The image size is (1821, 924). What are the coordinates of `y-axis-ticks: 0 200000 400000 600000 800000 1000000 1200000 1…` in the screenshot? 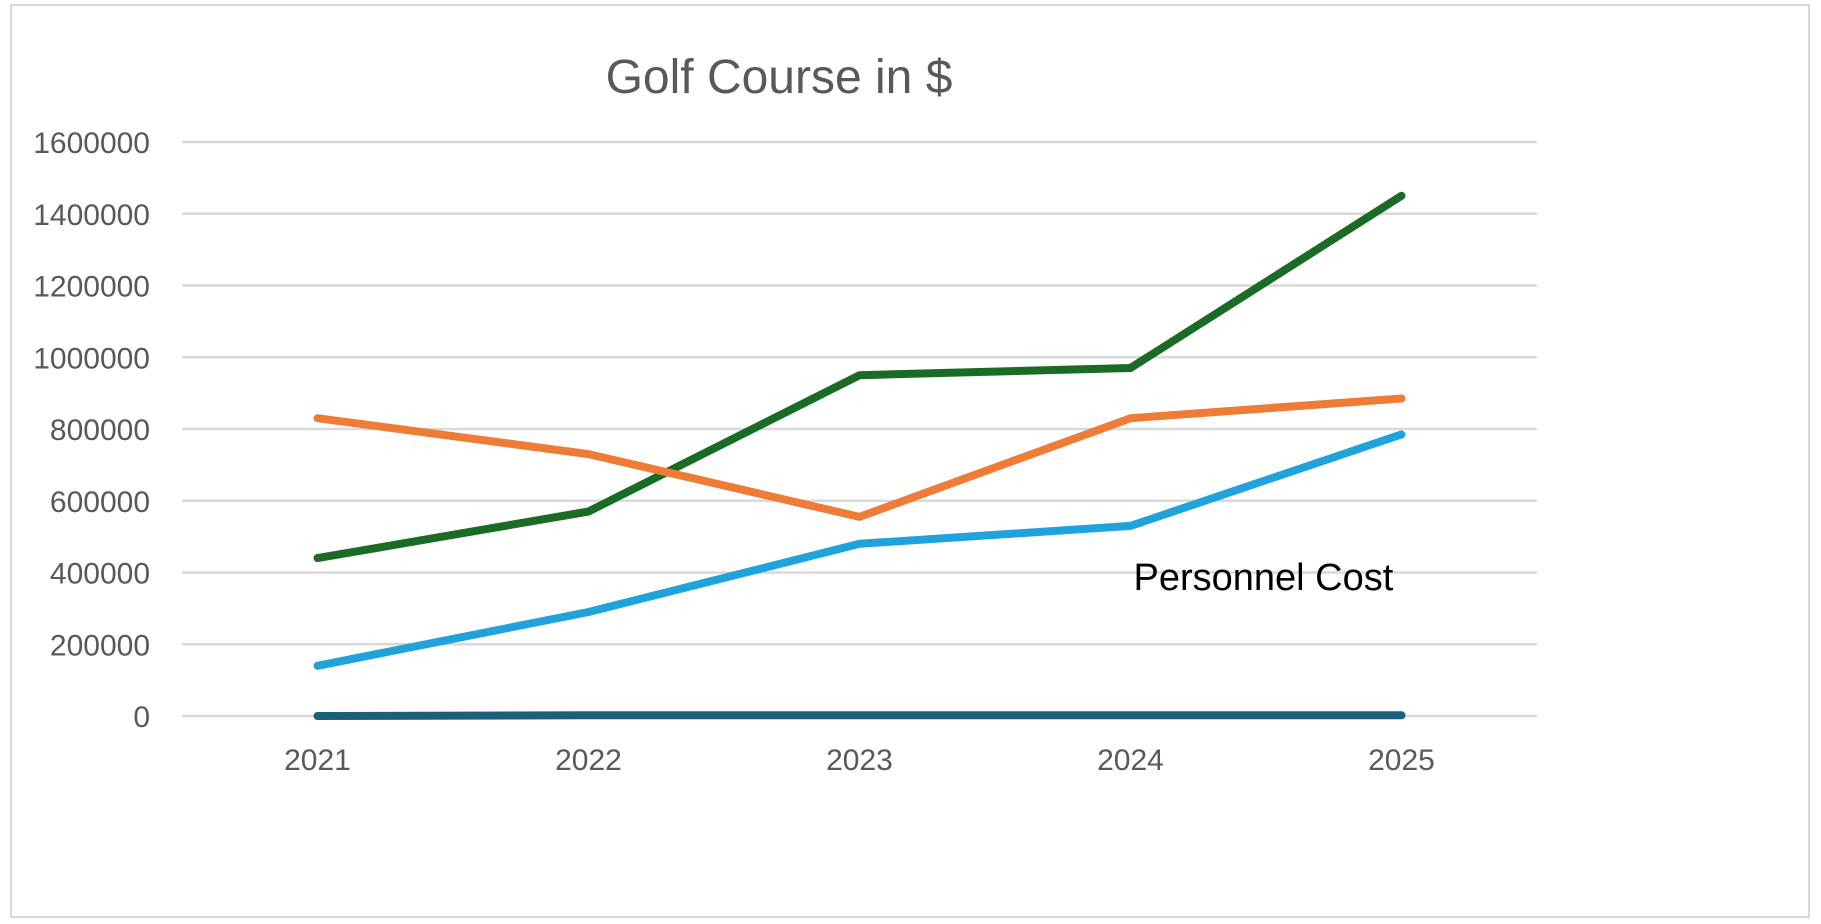 It's located at (91, 430).